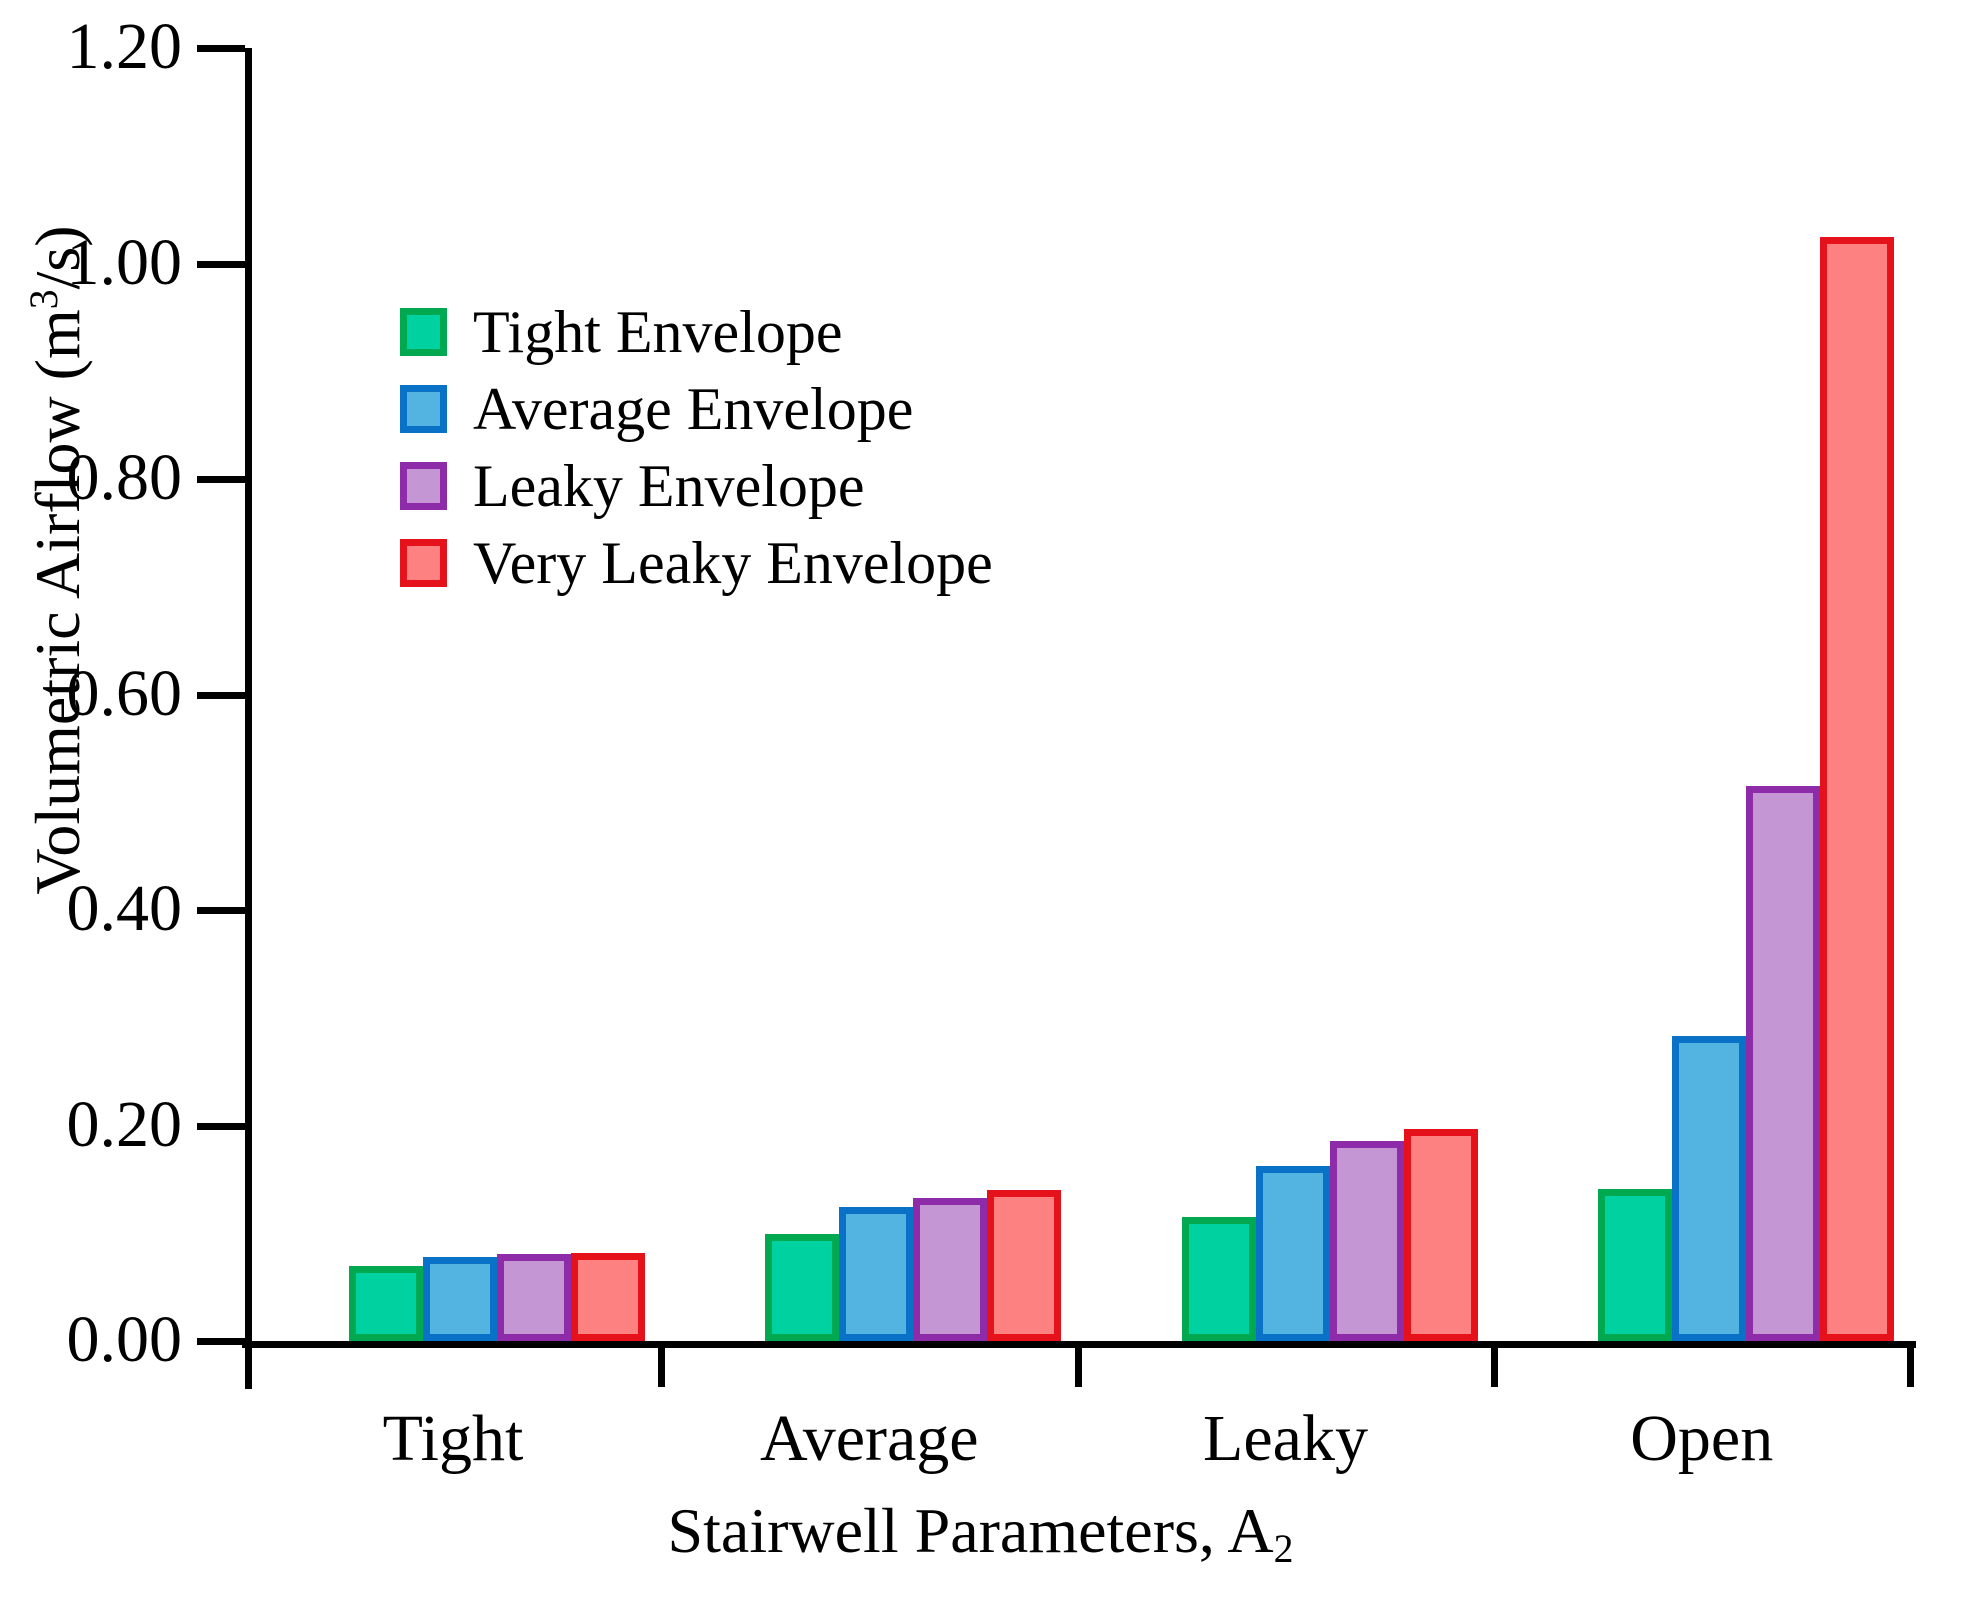 This screenshot has height=1608, width=1961. I want to click on legend-row-leaky-envelope: Leaky Envelope, so click(632, 486).